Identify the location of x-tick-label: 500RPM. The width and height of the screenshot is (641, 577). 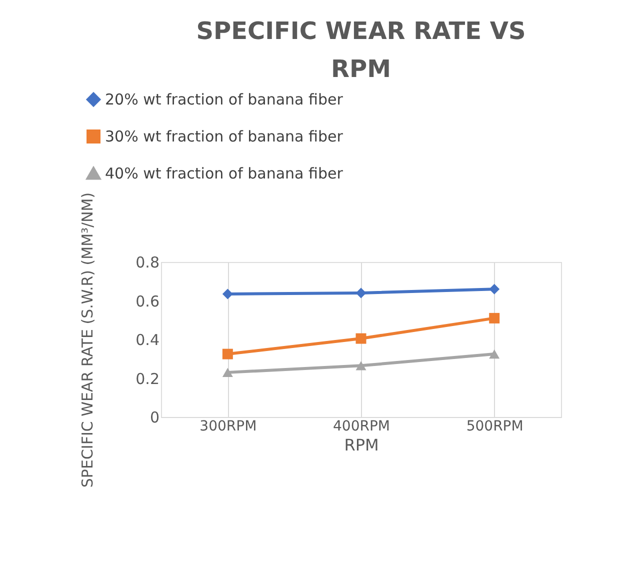
(495, 426).